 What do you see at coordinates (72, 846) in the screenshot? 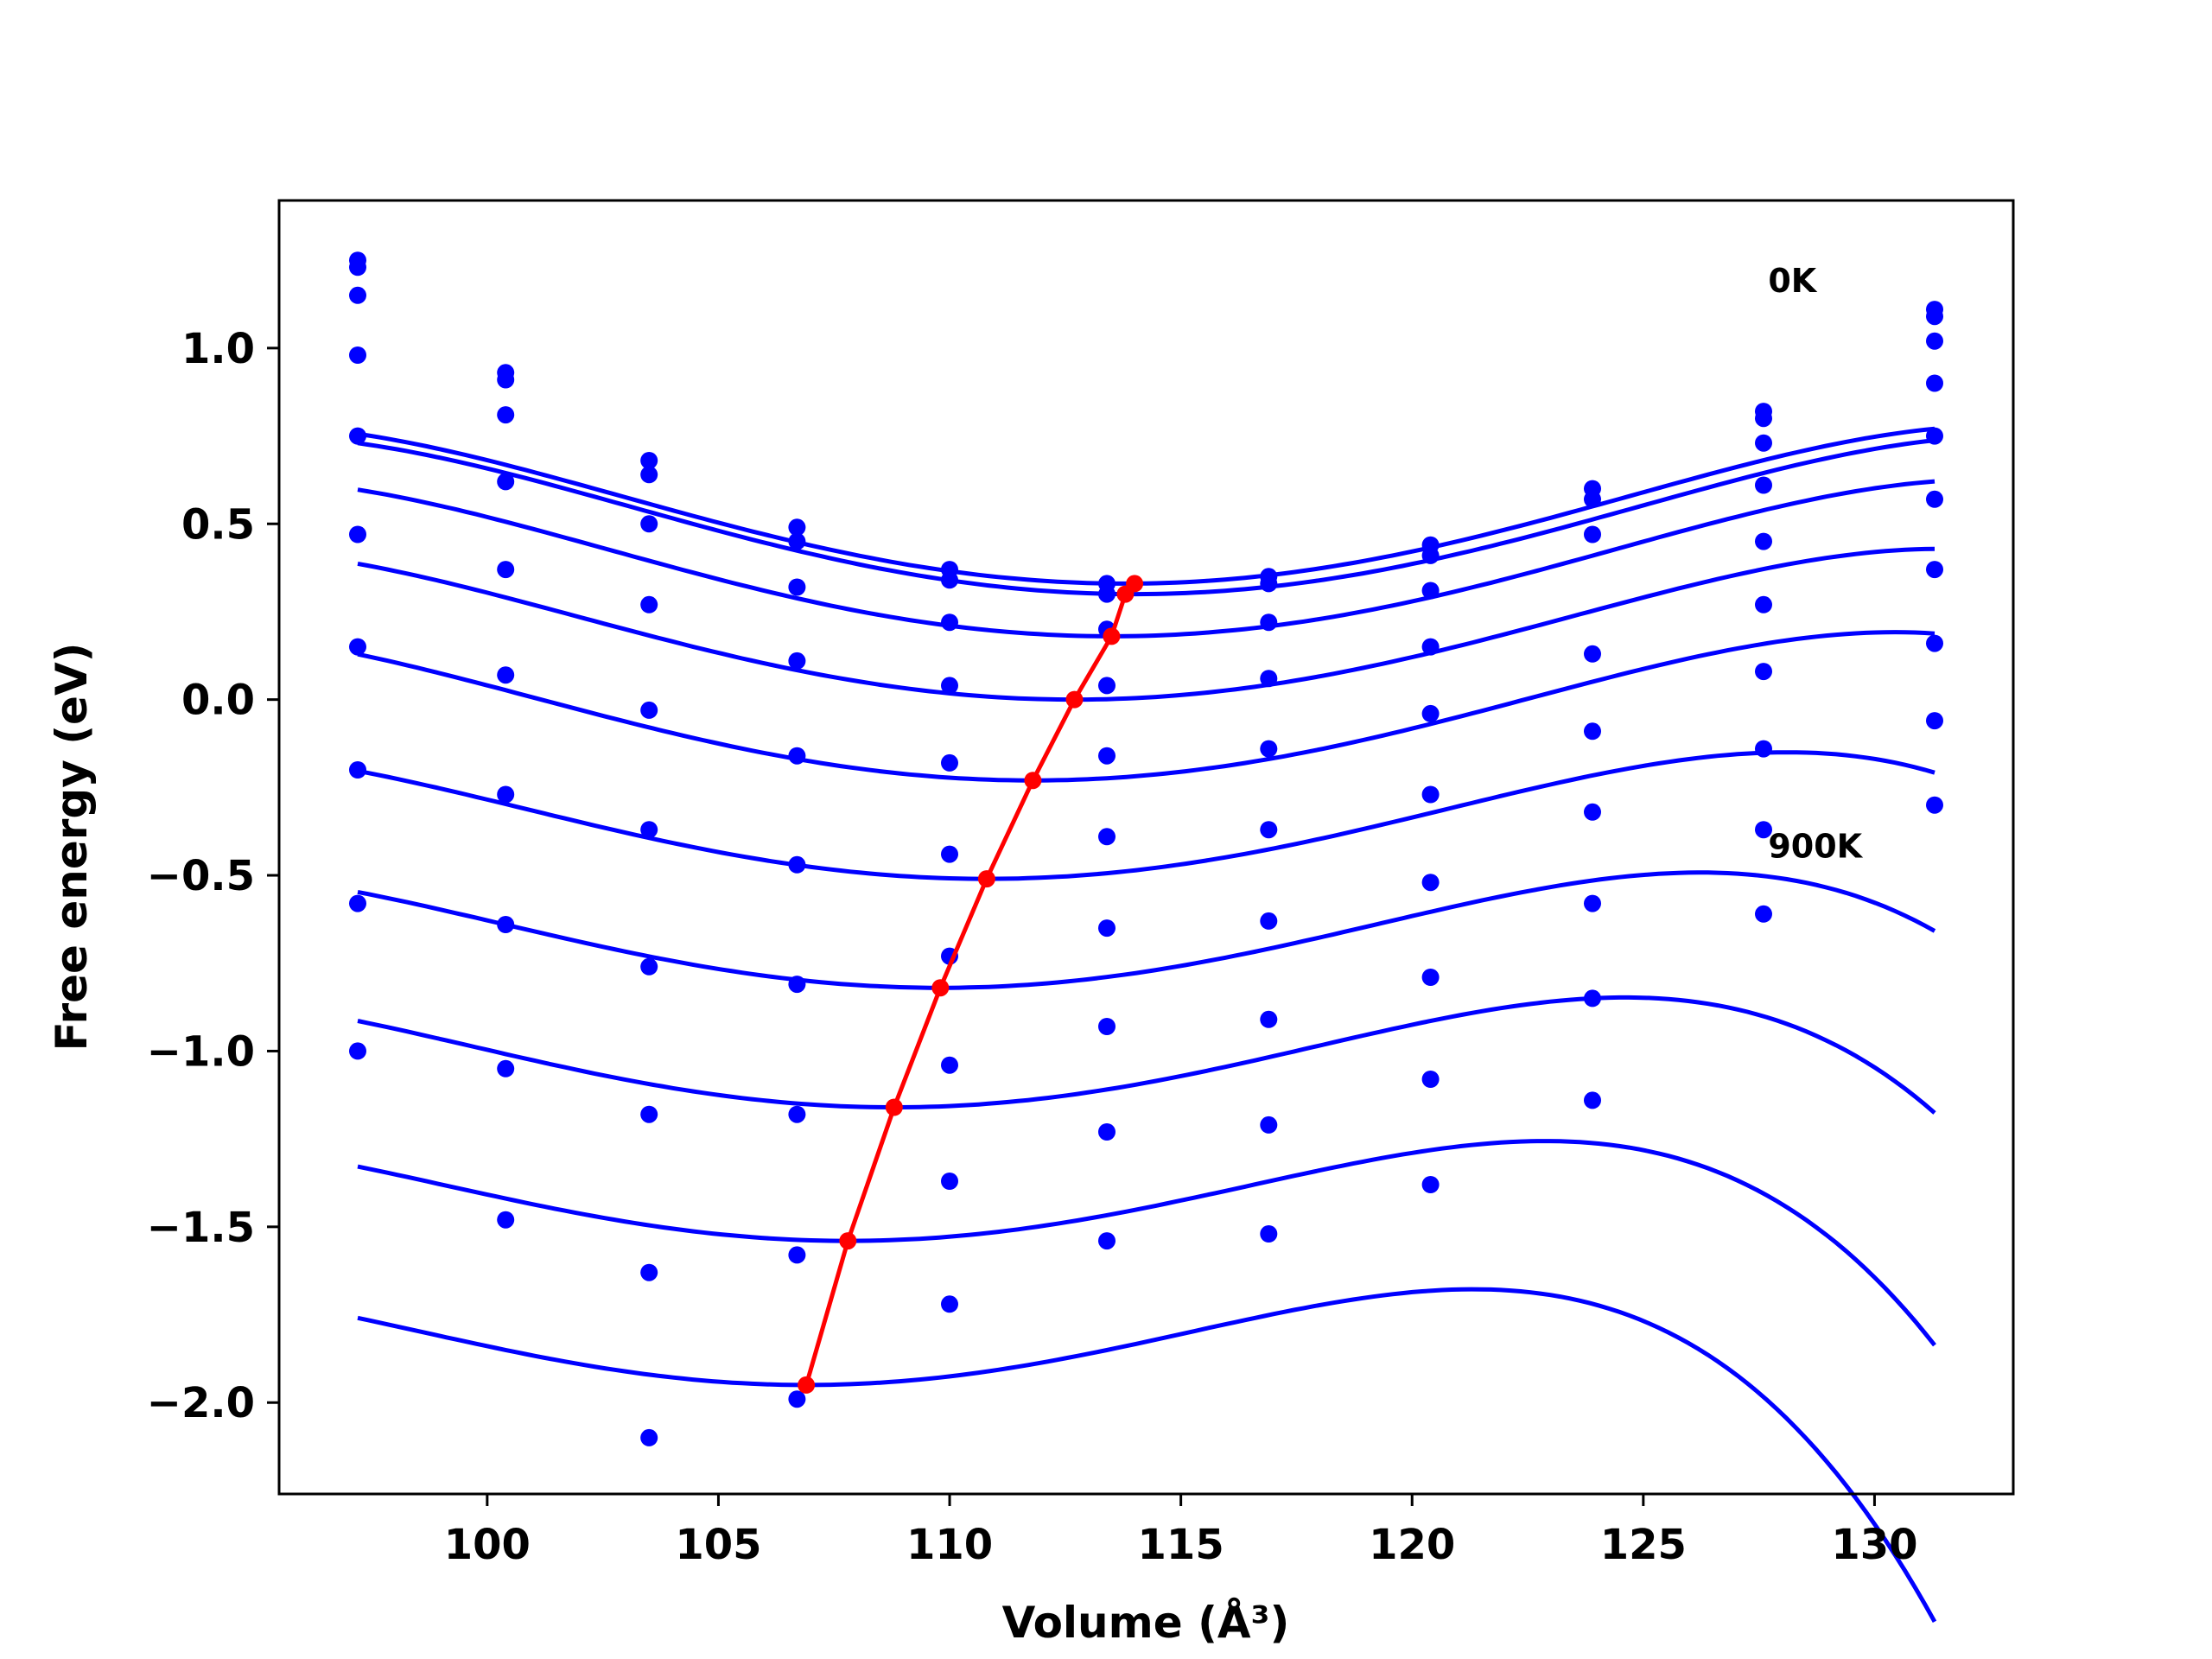
I see `y-axis-label: Free energy (eV)` at bounding box center [72, 846].